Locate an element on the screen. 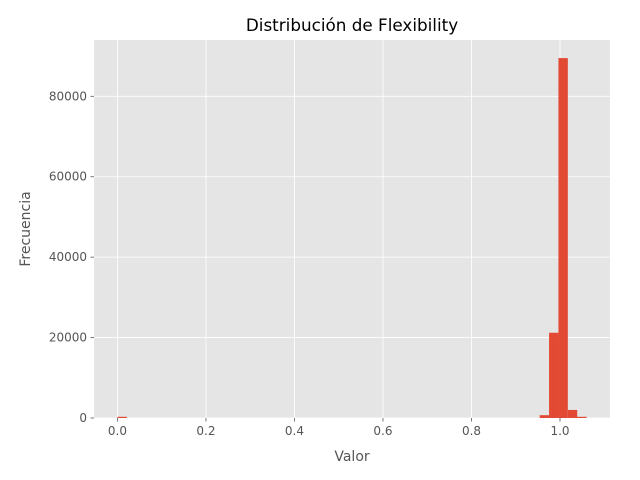 The image size is (640, 480). x-axis-label: Valor is located at coordinates (352, 457).